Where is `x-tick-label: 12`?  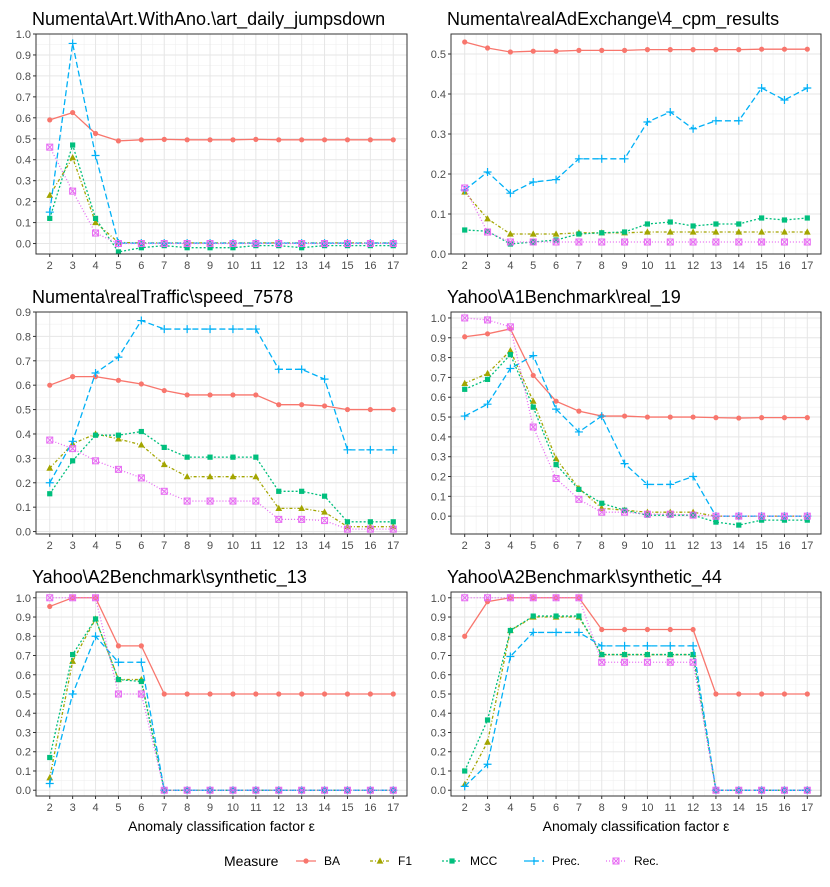
x-tick-label: 12 is located at coordinates (279, 266).